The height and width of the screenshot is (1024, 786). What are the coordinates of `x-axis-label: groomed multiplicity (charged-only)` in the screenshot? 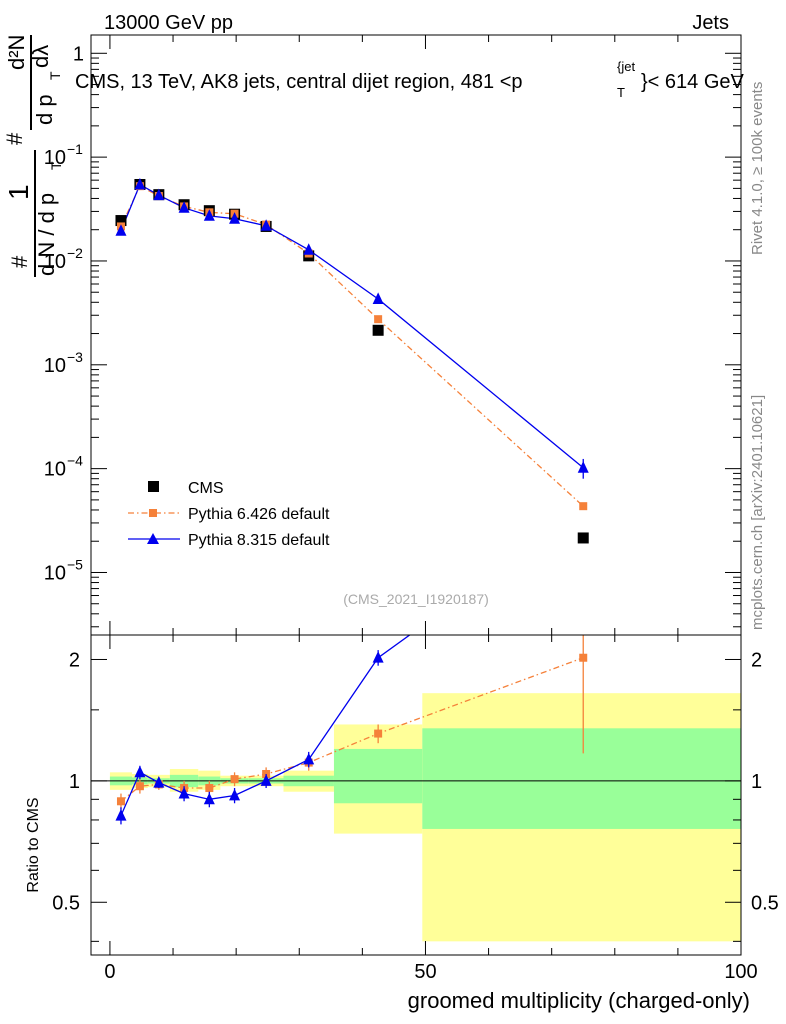 It's located at (579, 1000).